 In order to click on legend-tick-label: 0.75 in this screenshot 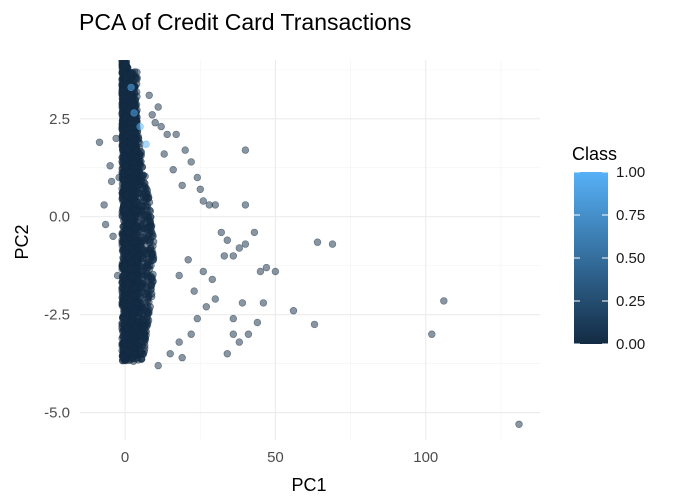, I will do `click(630, 215)`.